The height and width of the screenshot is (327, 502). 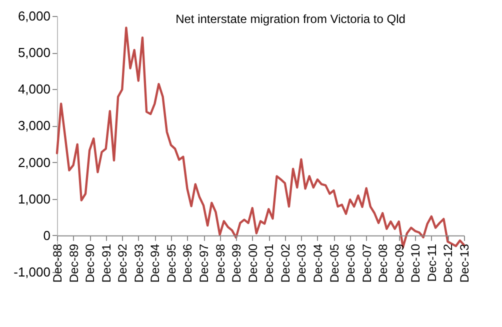 What do you see at coordinates (415, 263) in the screenshot?
I see `x-tick-label: Dec-10` at bounding box center [415, 263].